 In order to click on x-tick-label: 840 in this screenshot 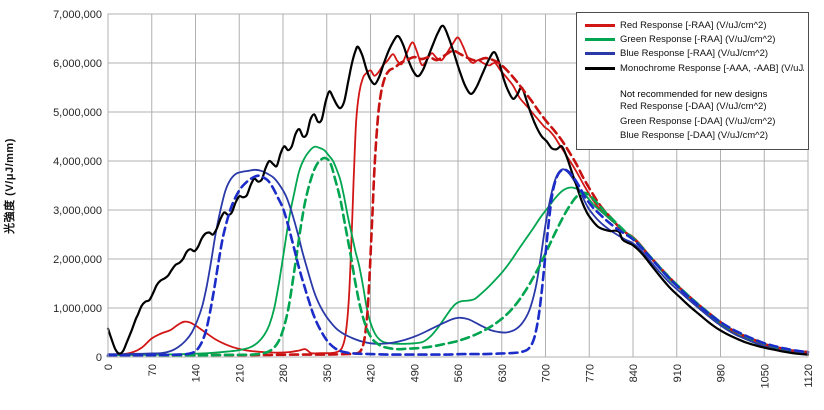, I will do `click(634, 373)`.